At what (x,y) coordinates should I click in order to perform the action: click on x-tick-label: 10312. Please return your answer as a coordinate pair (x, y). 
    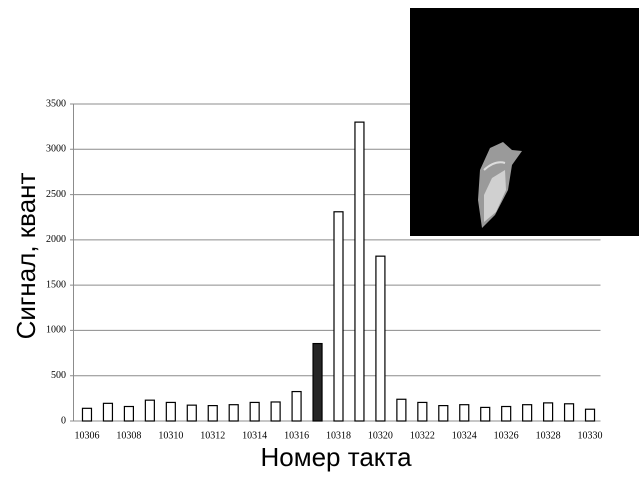
    Looking at the image, I should click on (212, 435).